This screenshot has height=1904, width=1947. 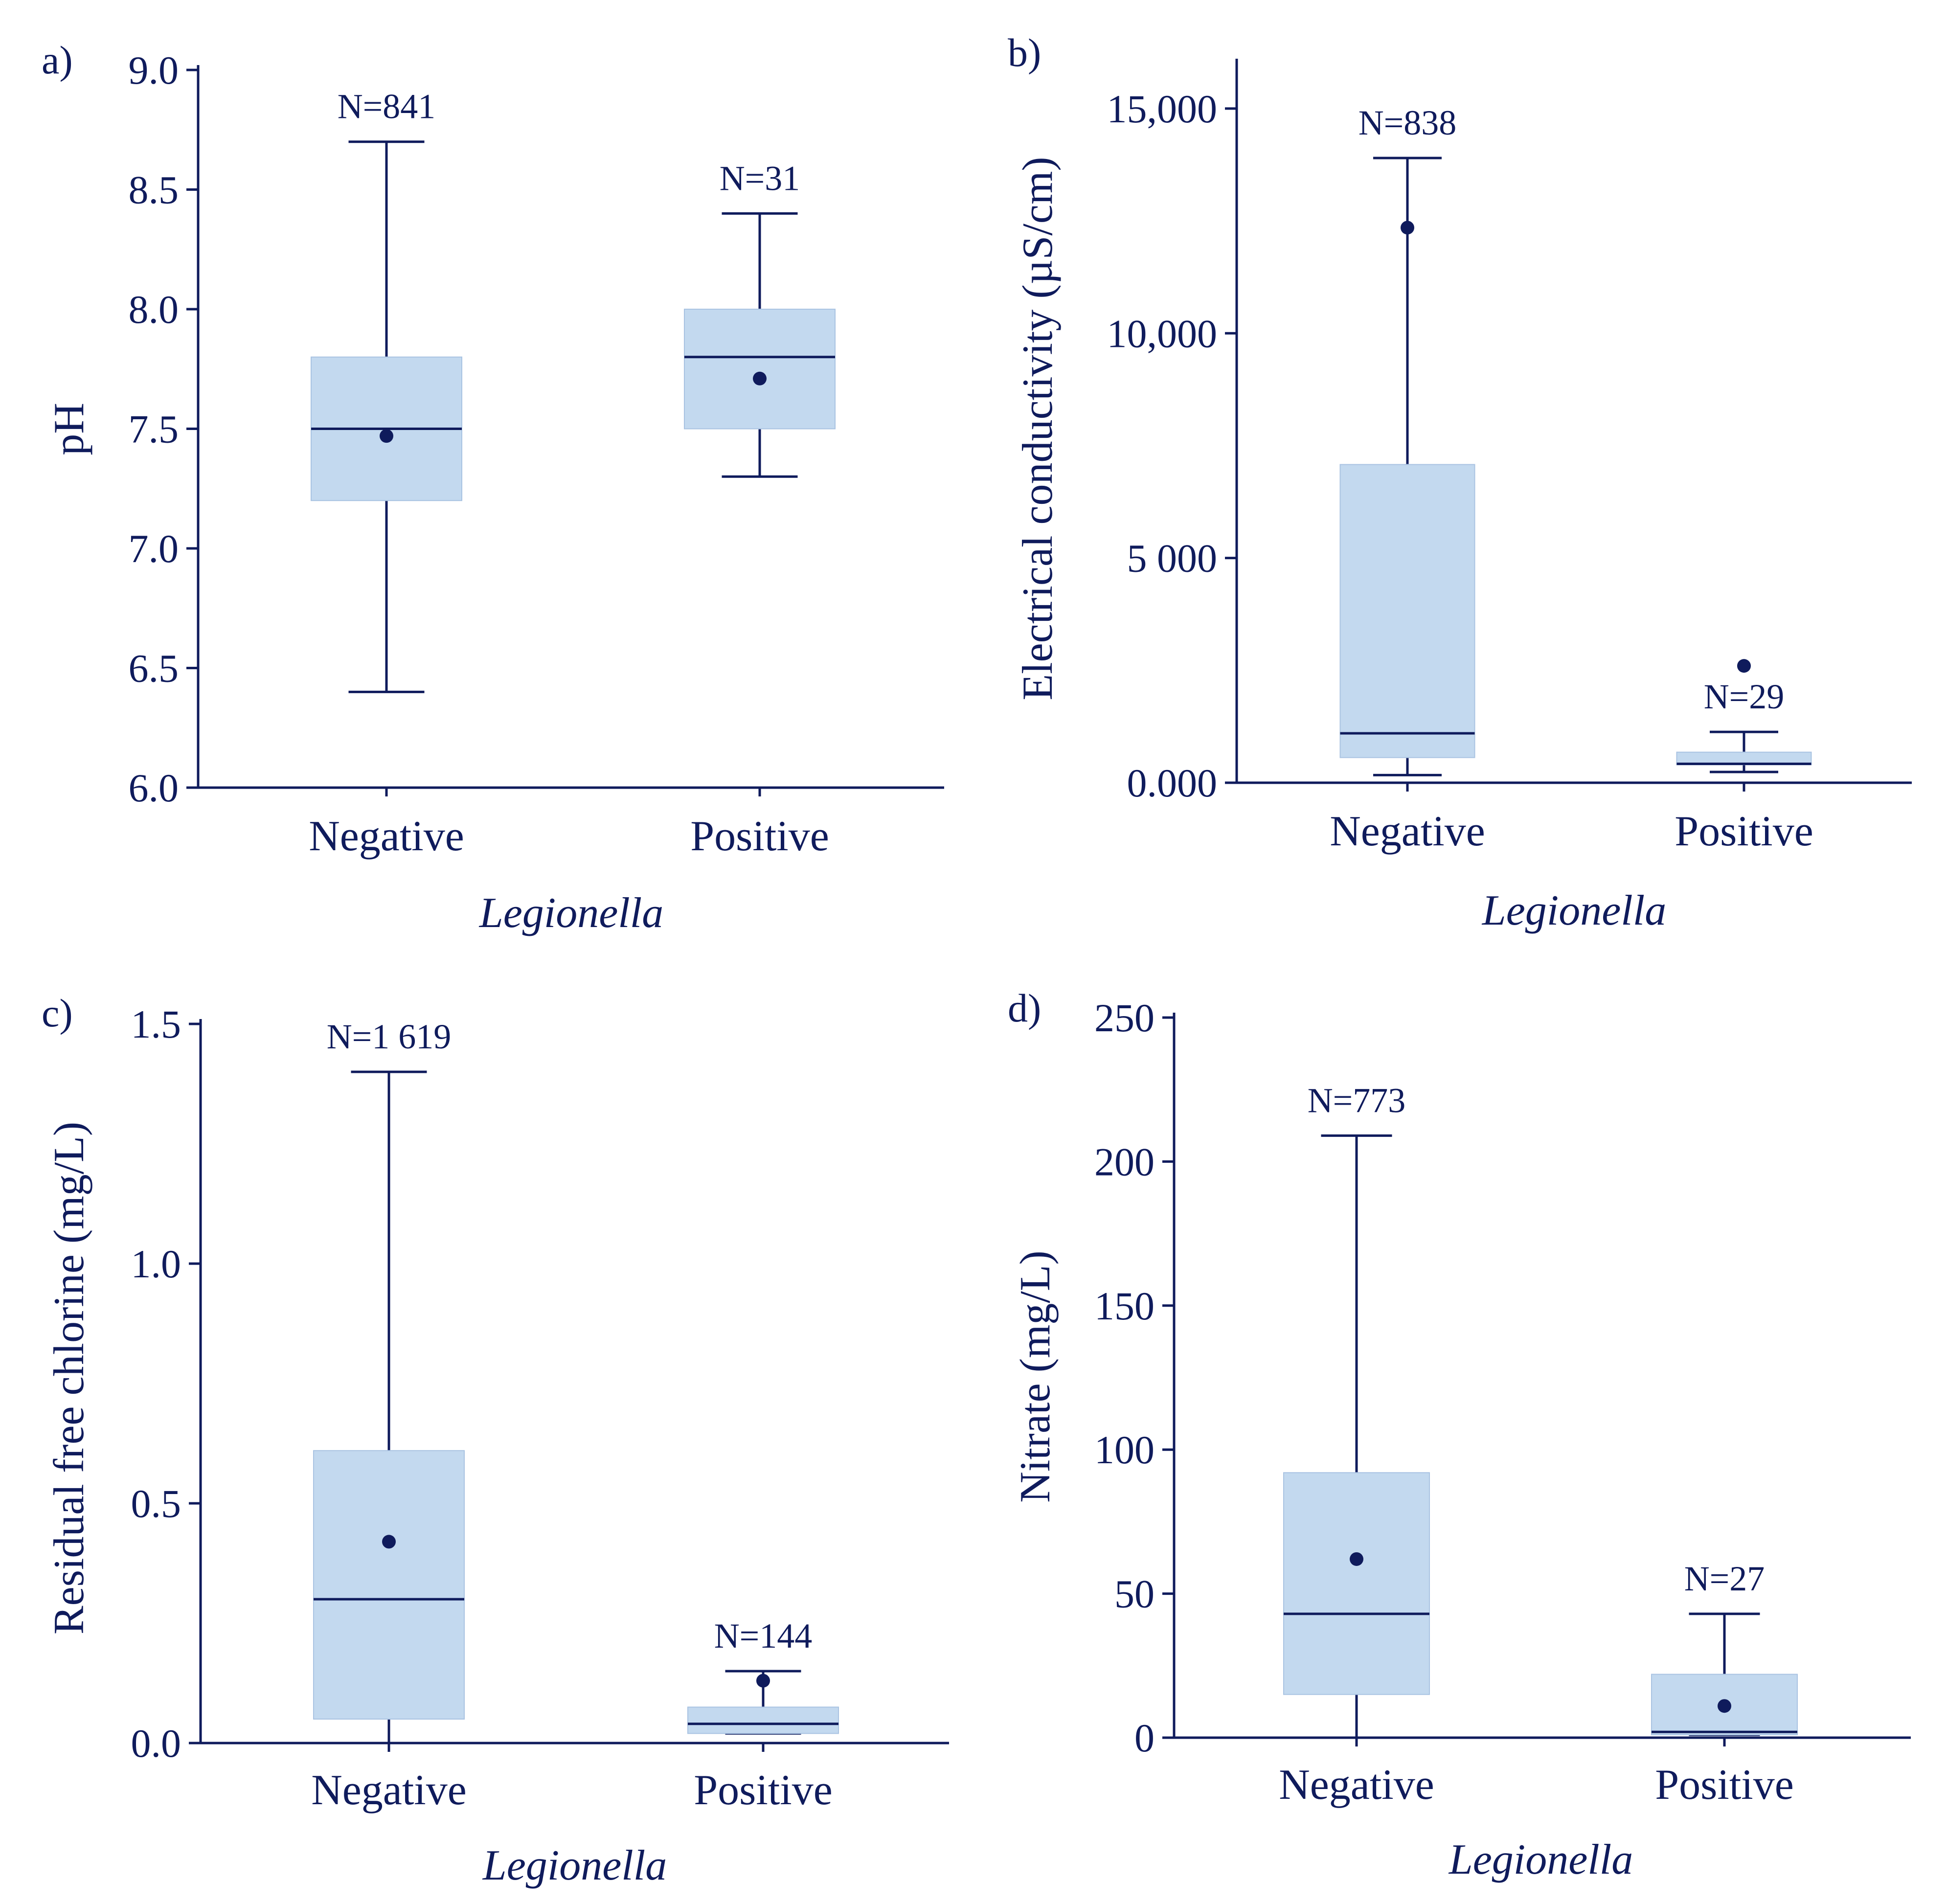 I want to click on y-tick-label: 0, so click(x=1144, y=1738).